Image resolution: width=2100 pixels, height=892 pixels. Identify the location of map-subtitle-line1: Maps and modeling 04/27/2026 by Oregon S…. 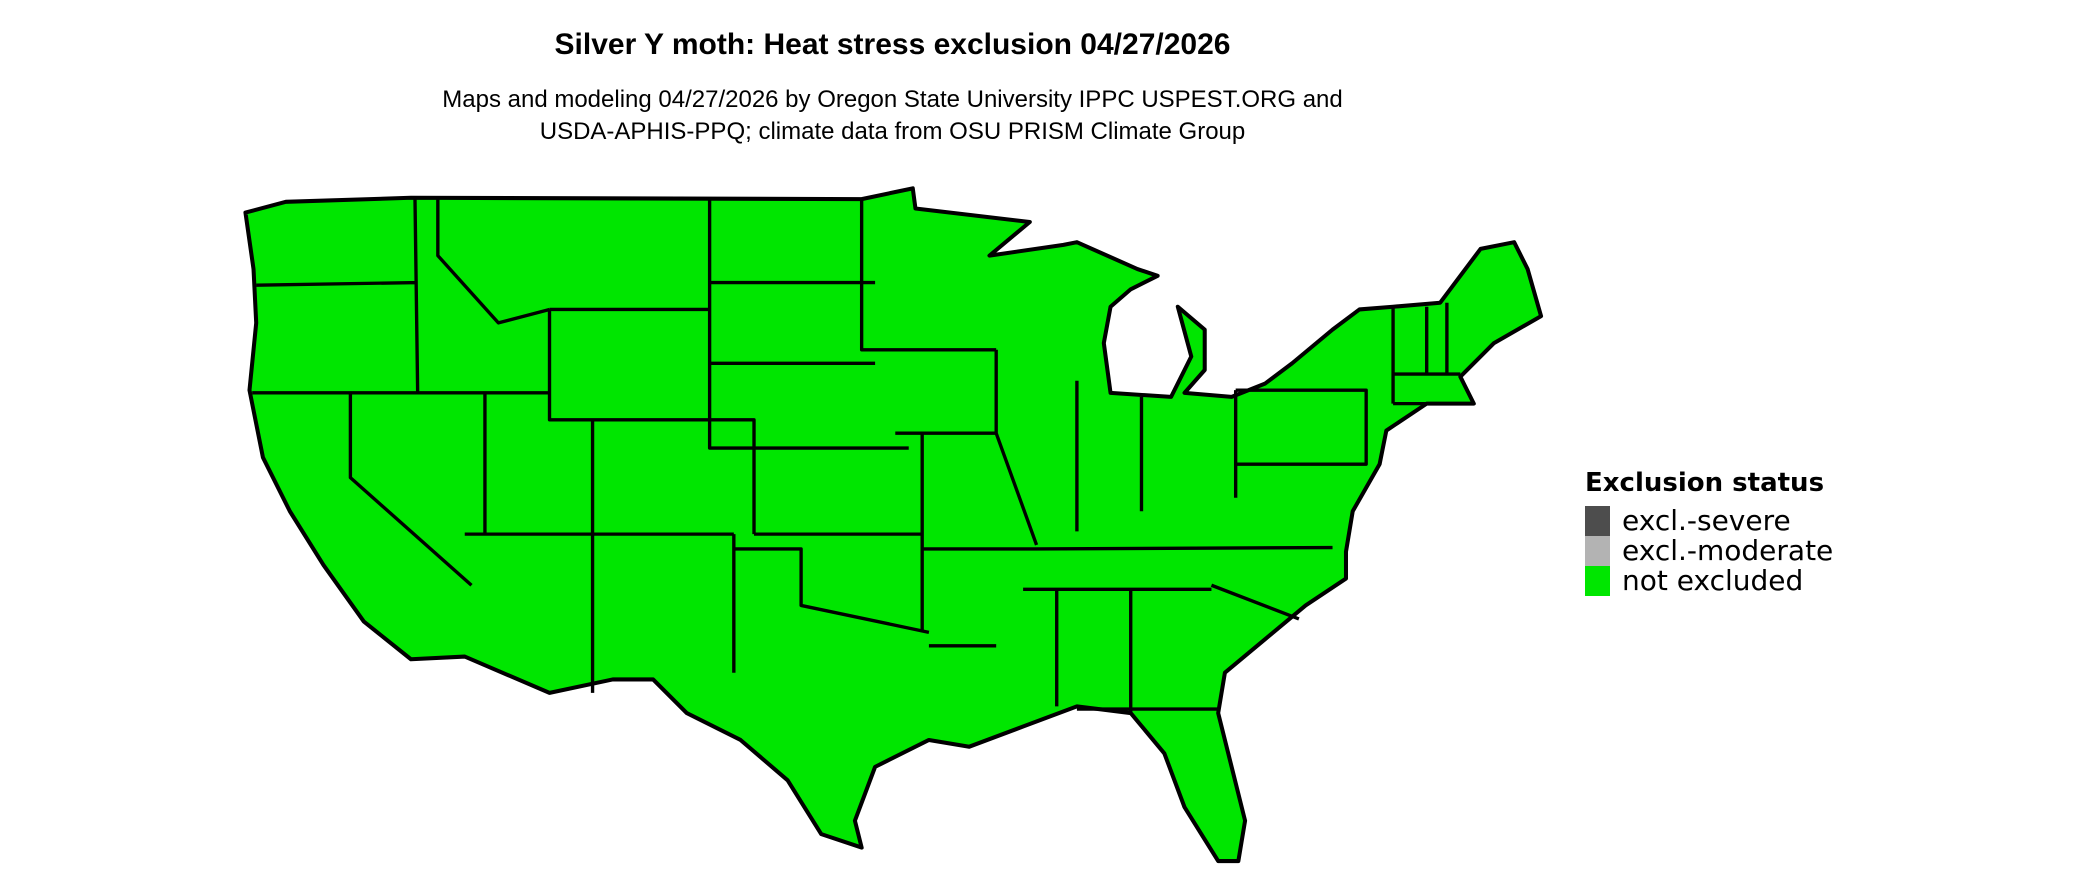
(892, 99).